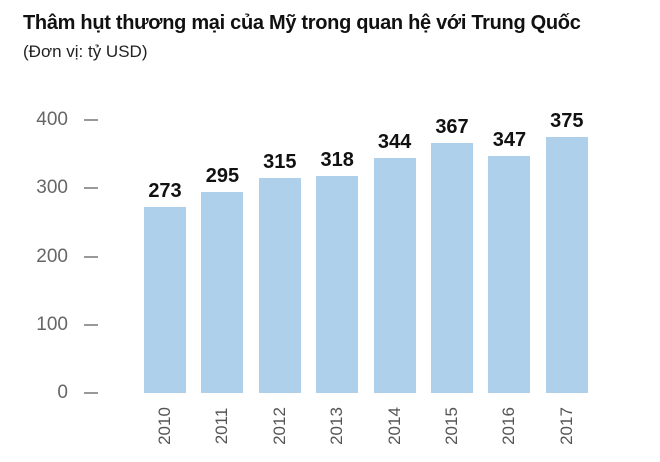 The height and width of the screenshot is (462, 660). What do you see at coordinates (52, 324) in the screenshot?
I see `y-axis-label: 100` at bounding box center [52, 324].